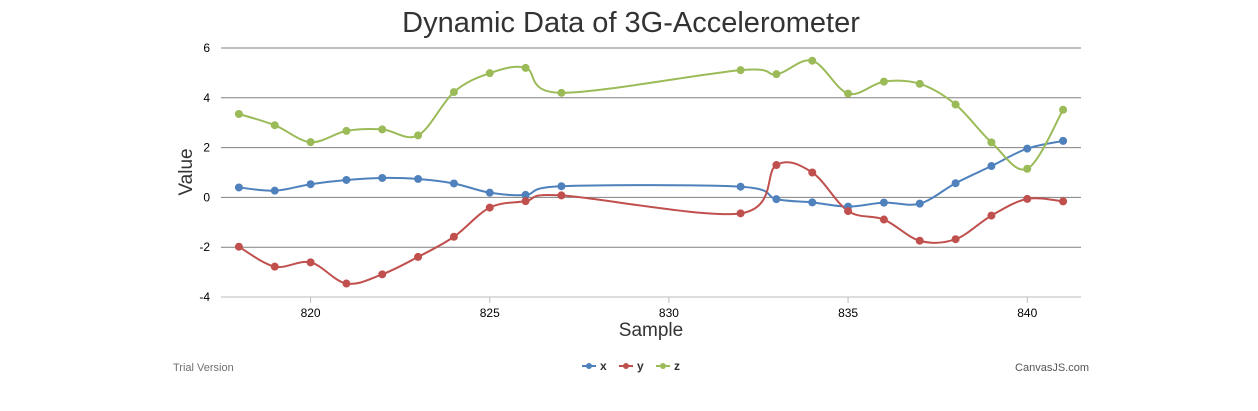 This screenshot has height=411, width=1258. What do you see at coordinates (186, 171) in the screenshot?
I see `y-axis-label: Value` at bounding box center [186, 171].